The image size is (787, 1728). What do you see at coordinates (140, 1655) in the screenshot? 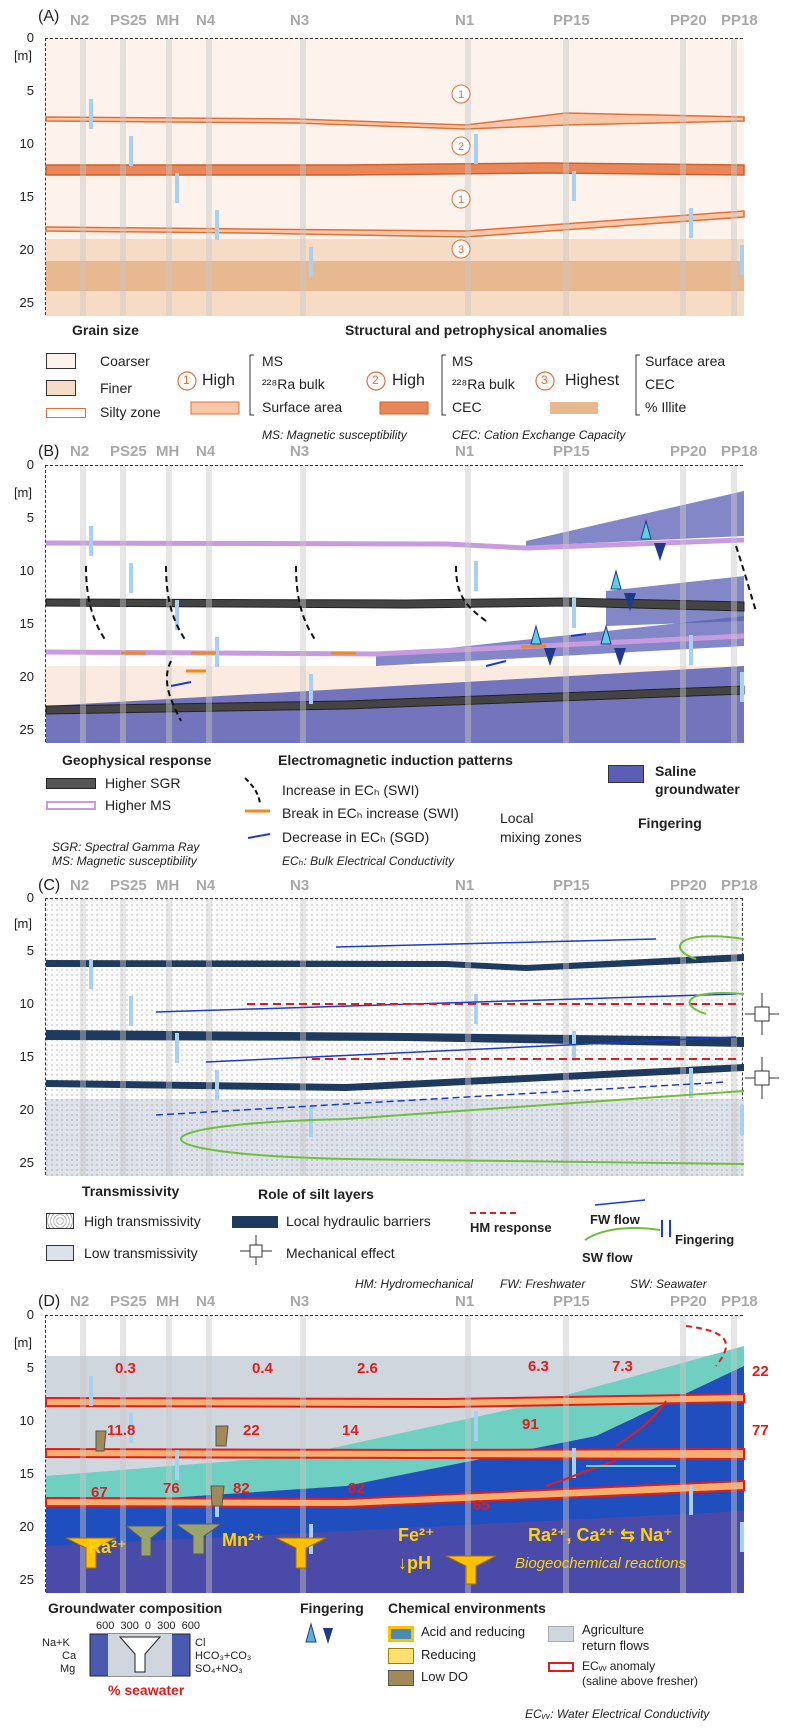
I see `stiff-diagram` at bounding box center [140, 1655].